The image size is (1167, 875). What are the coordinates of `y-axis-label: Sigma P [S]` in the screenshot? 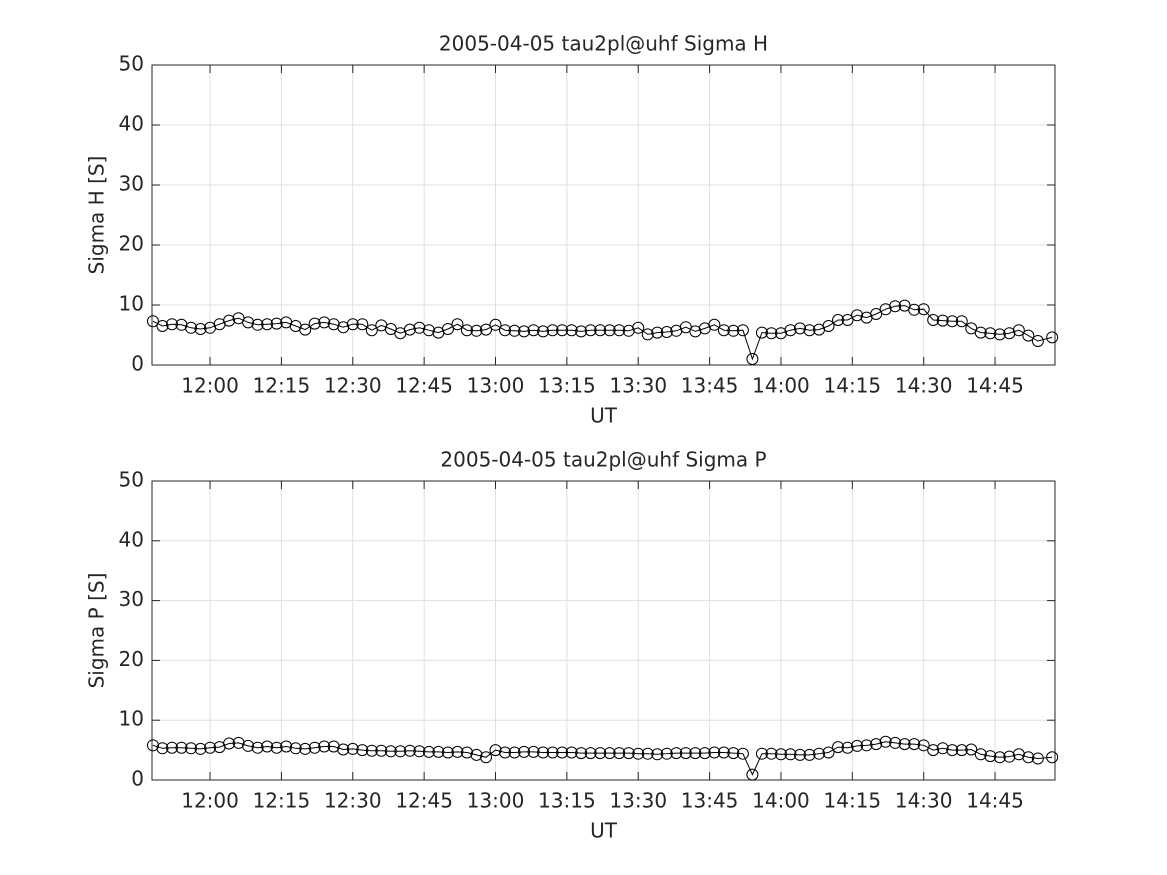 It's located at (97, 631).